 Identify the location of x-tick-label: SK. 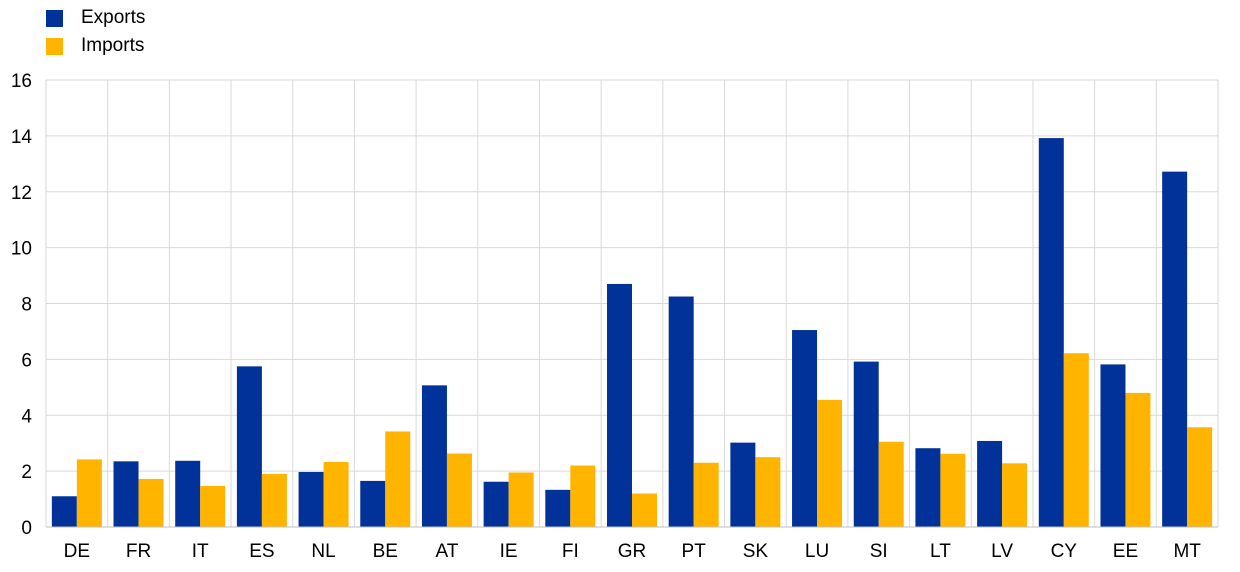
(756, 551).